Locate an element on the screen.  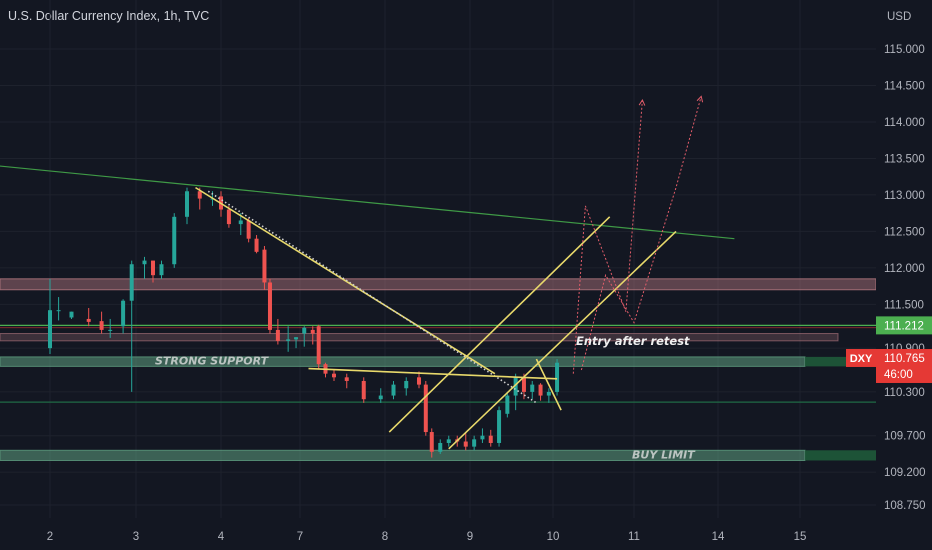
x-tick-label: 8 is located at coordinates (385, 537).